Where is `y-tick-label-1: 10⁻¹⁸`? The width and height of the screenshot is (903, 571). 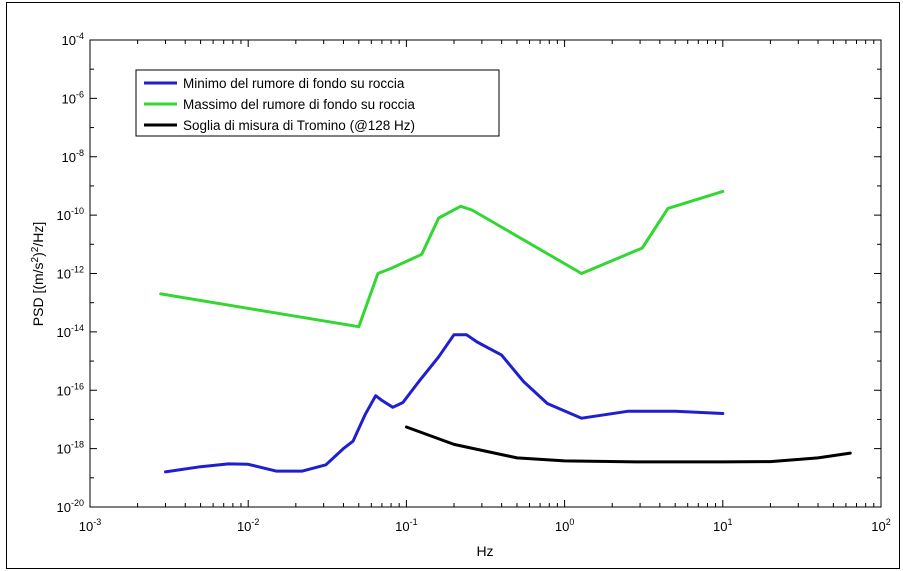 y-tick-label-1: 10⁻¹⁸ is located at coordinates (70, 448).